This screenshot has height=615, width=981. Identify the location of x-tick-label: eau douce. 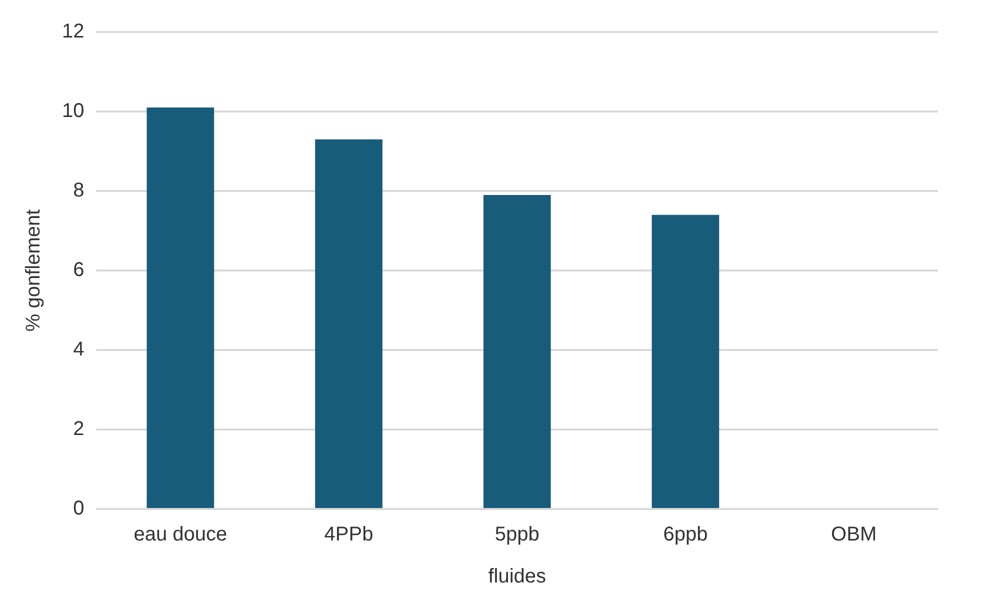
(181, 535).